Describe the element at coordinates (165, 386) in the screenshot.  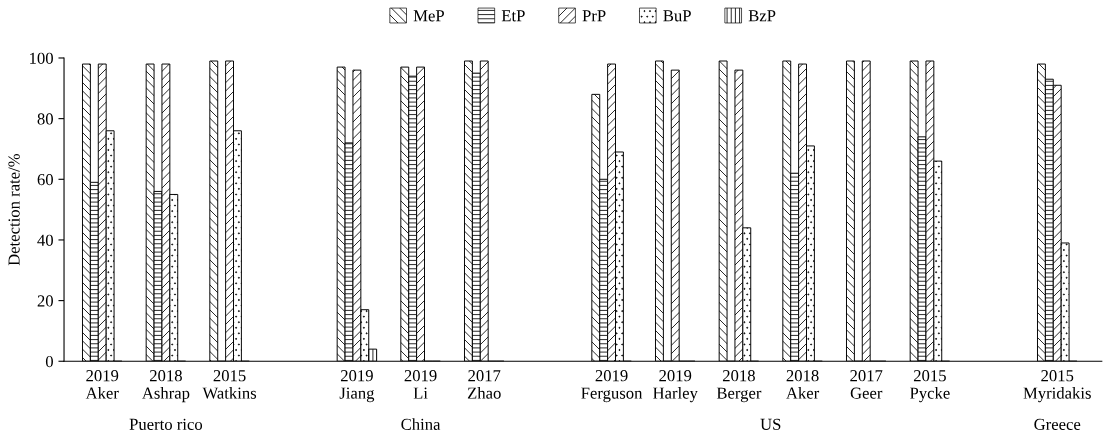
I see `x-tick-label: 2018 Ashrap` at that location.